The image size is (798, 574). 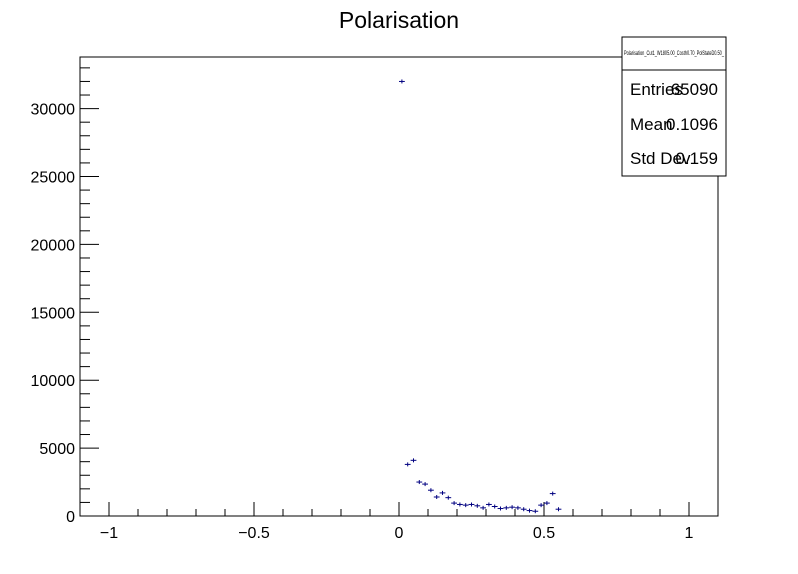 What do you see at coordinates (399, 522) in the screenshot?
I see `x-axis: −1 −0.5 0 0.5 1` at bounding box center [399, 522].